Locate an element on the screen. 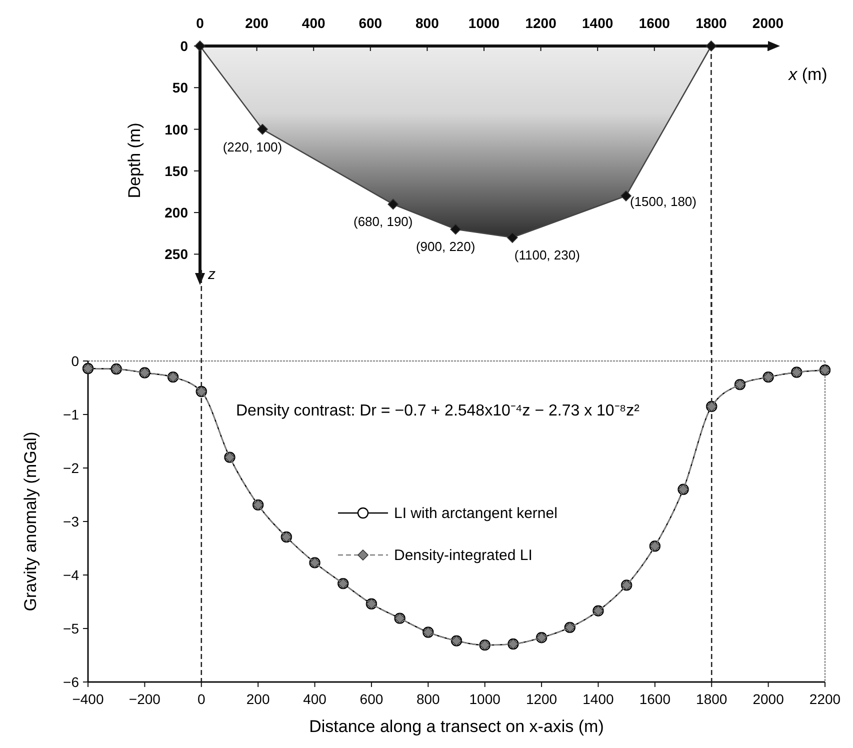 This screenshot has width=853, height=748. legend-label: Density-integrated LI is located at coordinates (463, 555).